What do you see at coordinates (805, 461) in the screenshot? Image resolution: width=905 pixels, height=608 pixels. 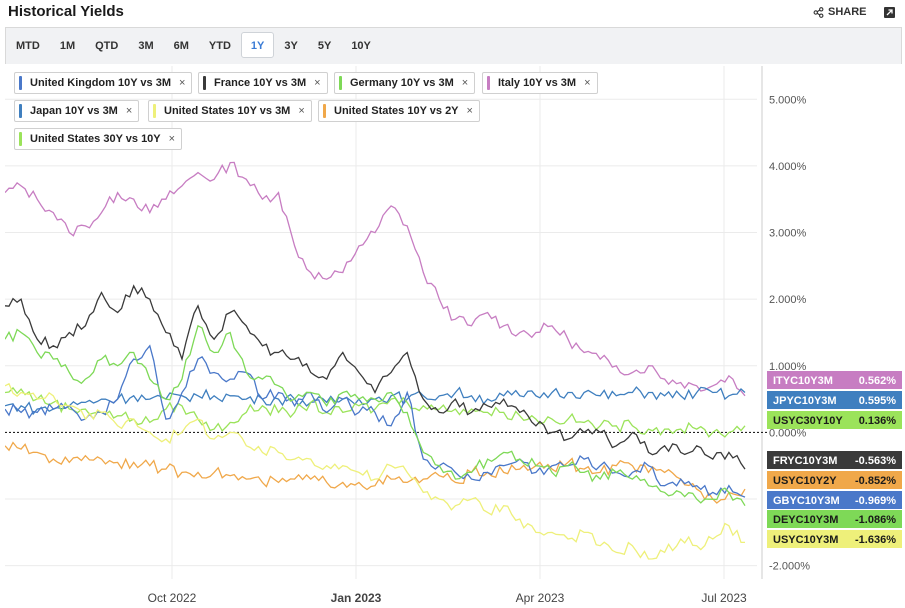 I see `series-code: FRYC10Y3M` at bounding box center [805, 461].